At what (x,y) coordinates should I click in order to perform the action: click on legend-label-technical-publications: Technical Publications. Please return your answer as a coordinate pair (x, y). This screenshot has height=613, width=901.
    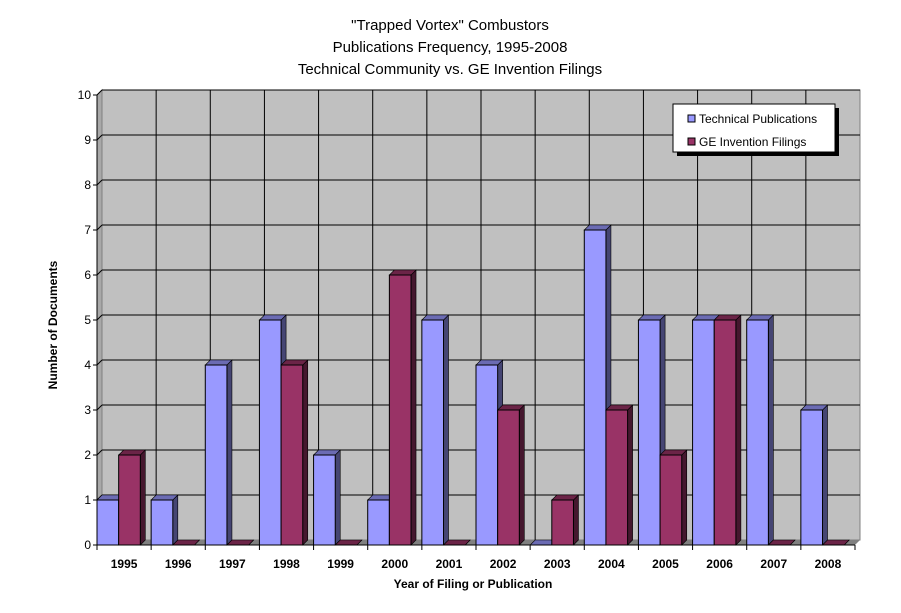
    Looking at the image, I should click on (758, 119).